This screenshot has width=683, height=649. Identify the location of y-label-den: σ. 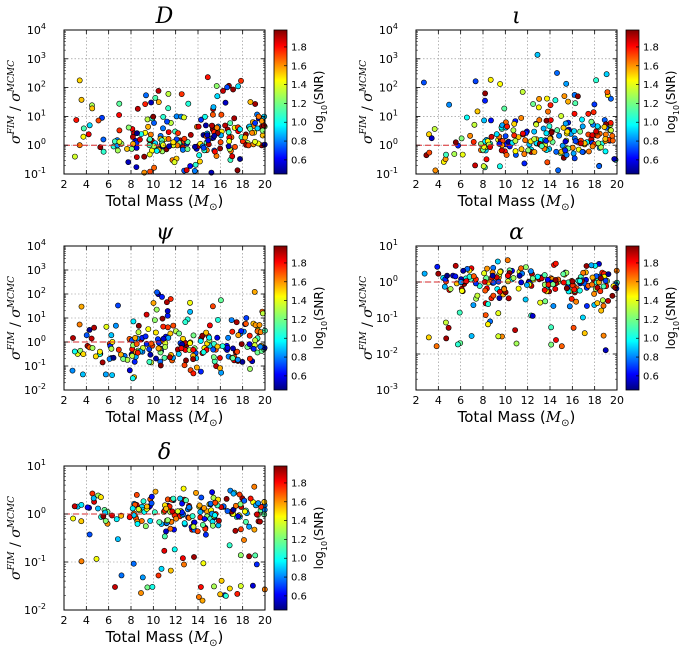
(16, 97).